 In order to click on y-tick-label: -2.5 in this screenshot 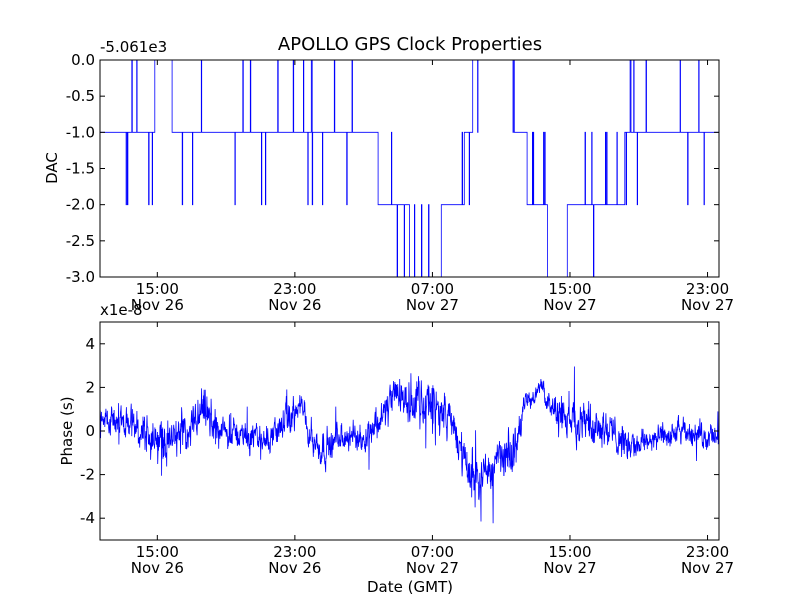, I will do `click(80, 241)`.